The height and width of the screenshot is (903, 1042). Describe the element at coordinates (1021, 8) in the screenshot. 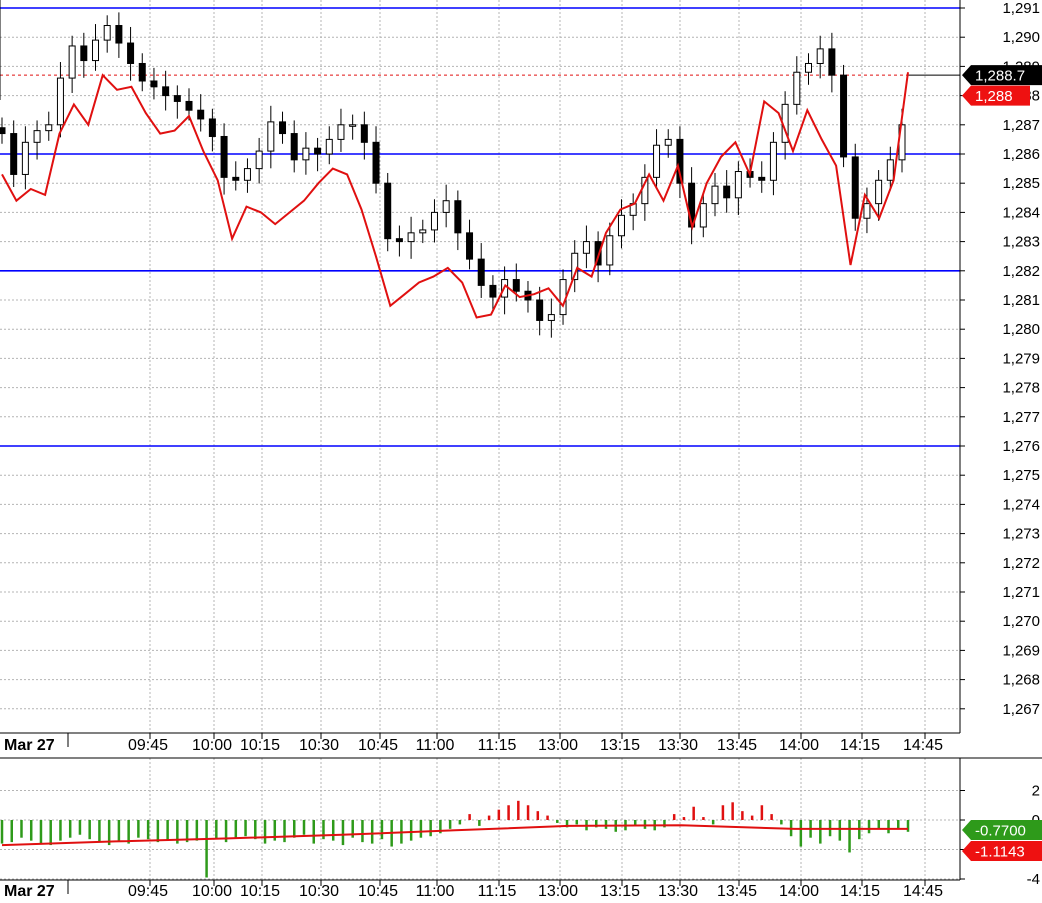

I see `y-tick-label: 1,291` at that location.